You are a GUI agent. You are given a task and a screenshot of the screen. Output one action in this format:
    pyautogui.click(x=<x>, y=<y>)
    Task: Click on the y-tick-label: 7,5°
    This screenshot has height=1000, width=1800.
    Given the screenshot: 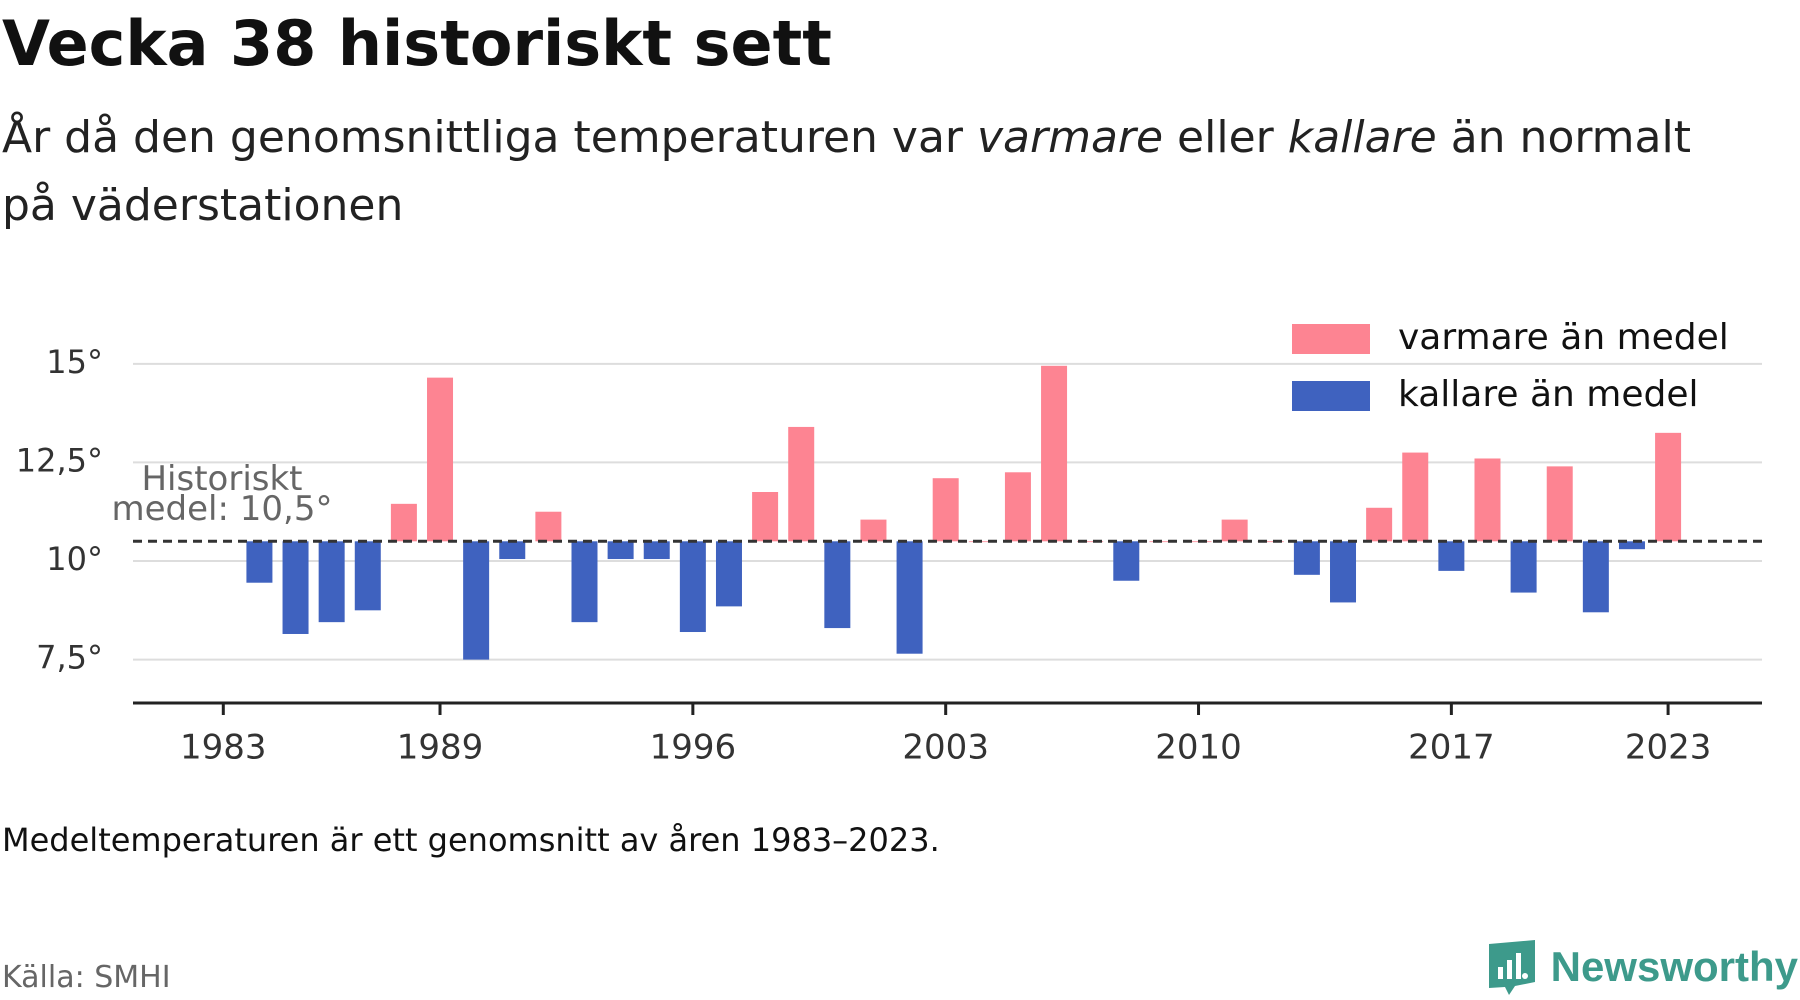 What is the action you would take?
    pyautogui.click(x=69, y=658)
    